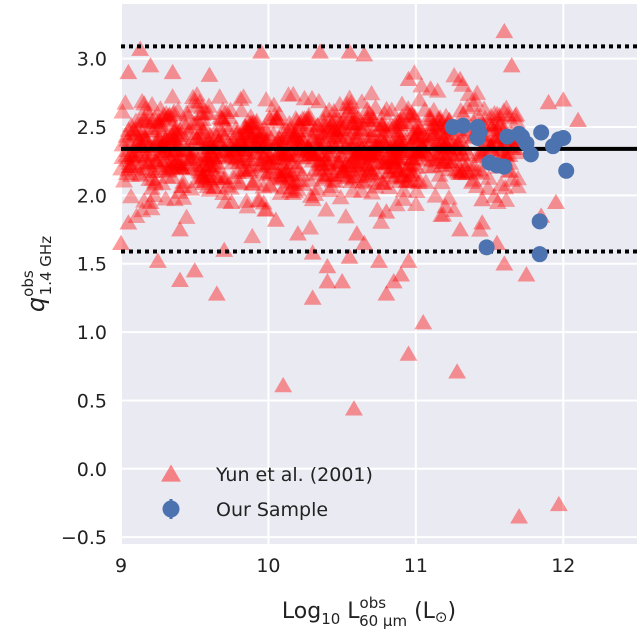 This screenshot has width=637, height=631. I want to click on y-axis-label-sub: 1.4 GHz, so click(46, 266).